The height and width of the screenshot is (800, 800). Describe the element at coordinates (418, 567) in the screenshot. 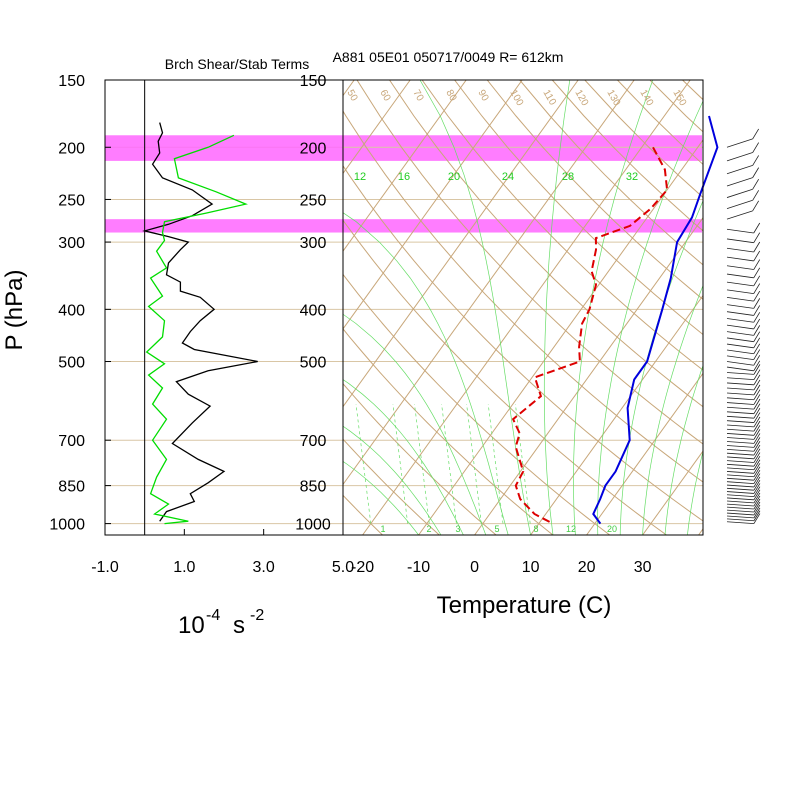

I see `temp-x-tick-label: -10` at that location.